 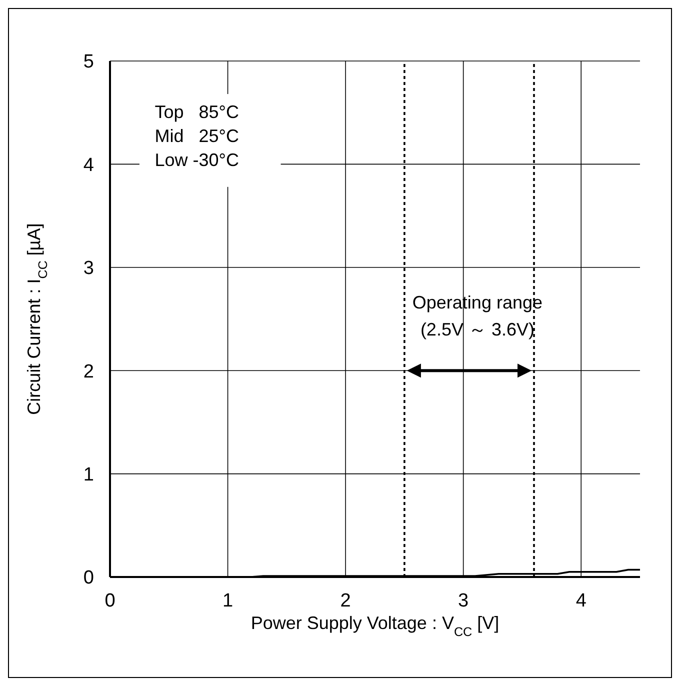 I want to click on annotation: Mid 25°C, so click(x=196, y=136).